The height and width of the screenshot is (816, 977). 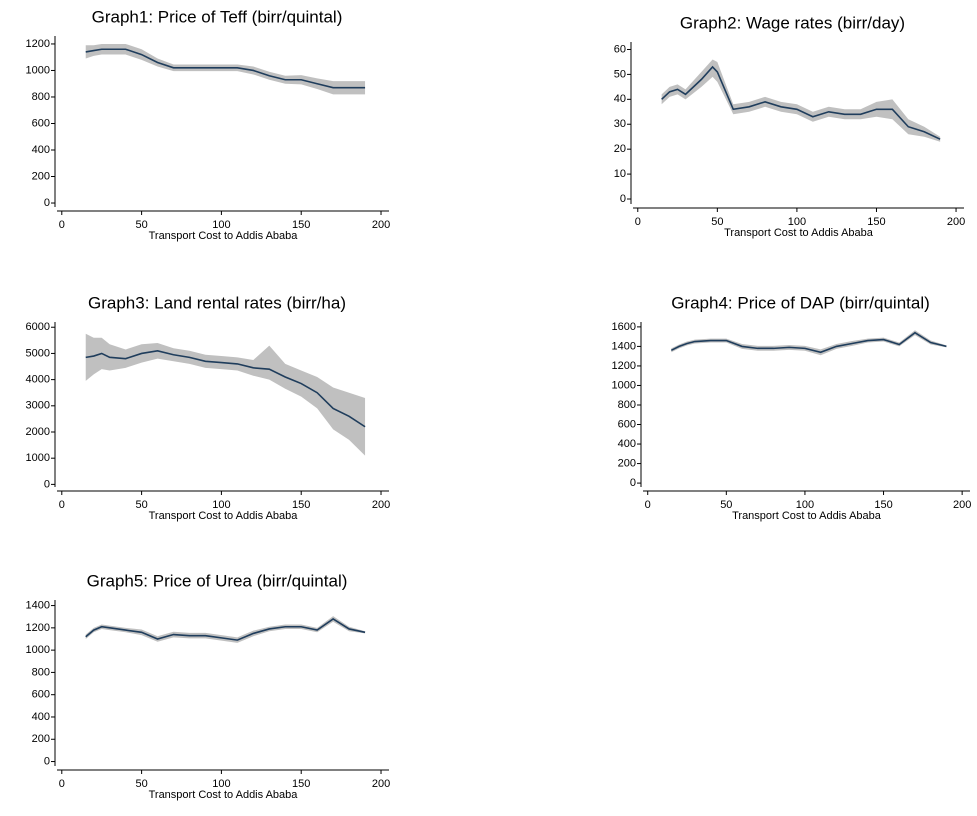 What do you see at coordinates (38, 432) in the screenshot?
I see `y-tick-label: 2000` at bounding box center [38, 432].